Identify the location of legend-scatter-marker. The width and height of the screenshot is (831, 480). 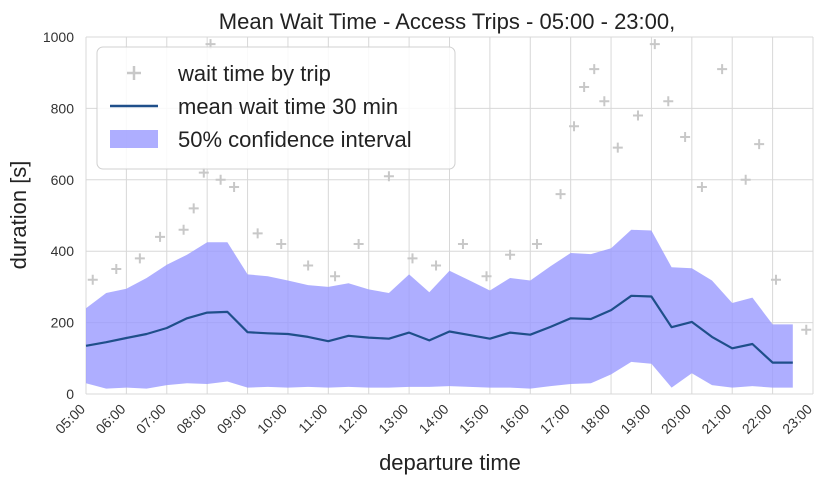
(134, 73).